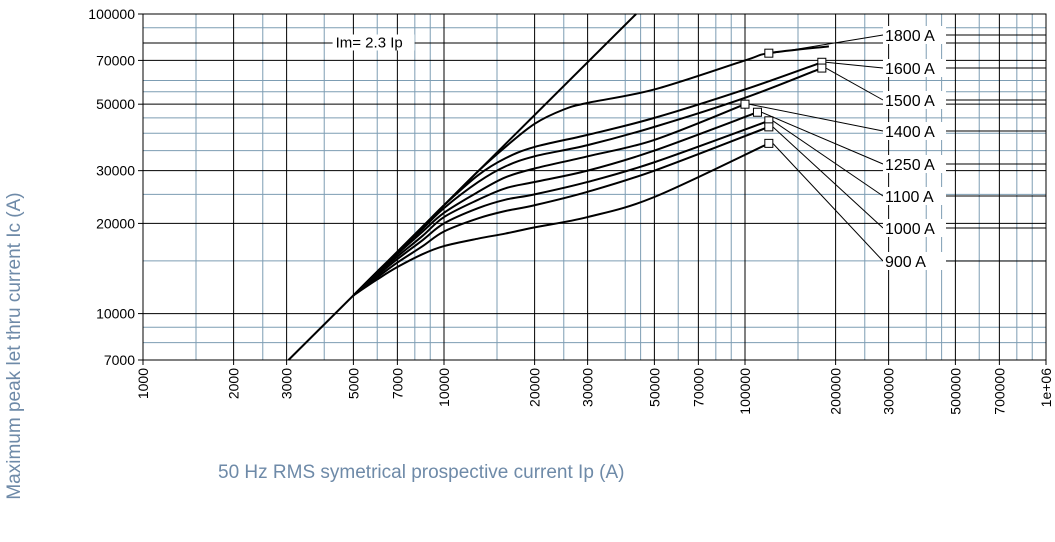 Image resolution: width=1055 pixels, height=542 pixels. I want to click on series-line-1100-A, so click(561, 208).